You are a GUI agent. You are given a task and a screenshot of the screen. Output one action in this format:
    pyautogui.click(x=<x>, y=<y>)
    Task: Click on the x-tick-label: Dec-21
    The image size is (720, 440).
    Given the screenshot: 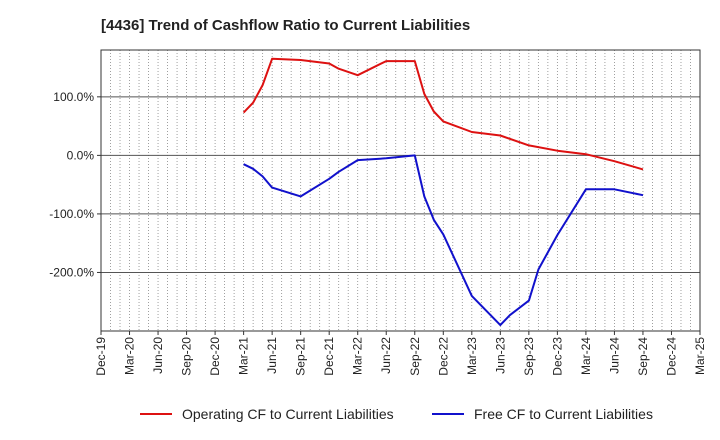 What is the action you would take?
    pyautogui.click(x=329, y=356)
    